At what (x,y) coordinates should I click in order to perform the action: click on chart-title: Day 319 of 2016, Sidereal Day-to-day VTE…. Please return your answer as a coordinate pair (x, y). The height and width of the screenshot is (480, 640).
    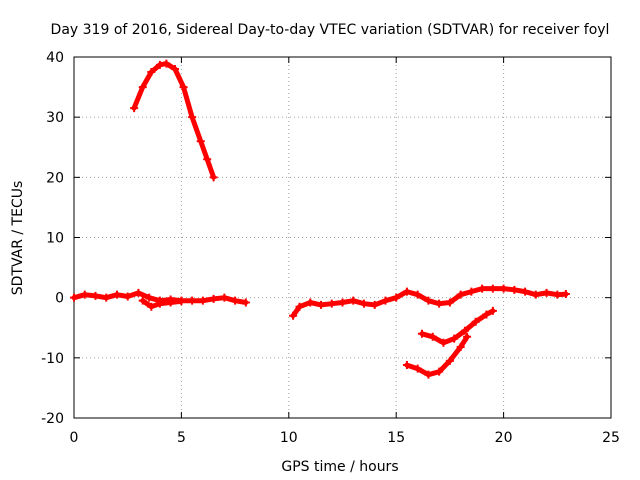
    Looking at the image, I should click on (330, 30).